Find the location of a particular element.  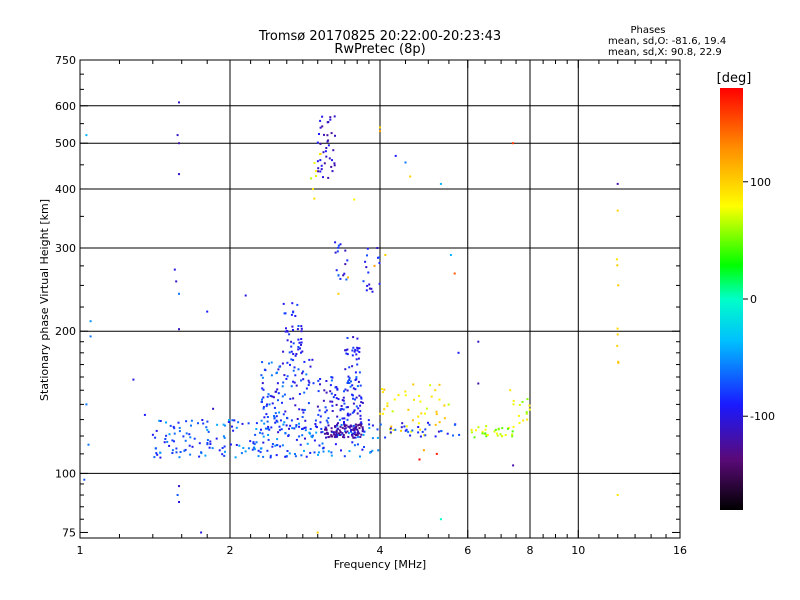

y-tick-label: 200 is located at coordinates (65, 331).